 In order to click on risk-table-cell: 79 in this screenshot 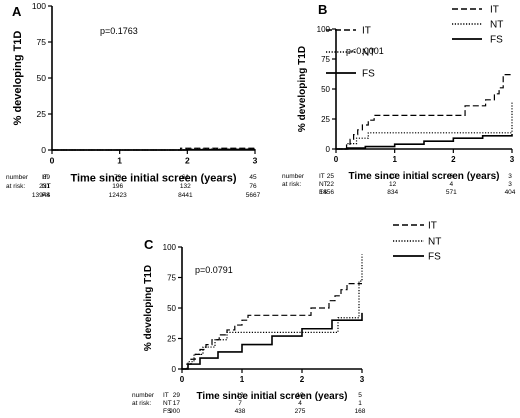, I will do `click(118, 177)`.